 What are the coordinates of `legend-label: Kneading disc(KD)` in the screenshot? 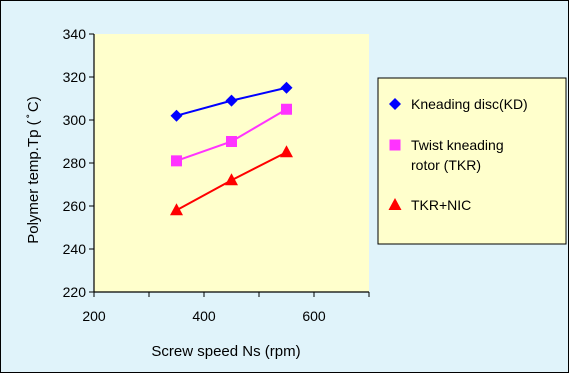 It's located at (469, 104).